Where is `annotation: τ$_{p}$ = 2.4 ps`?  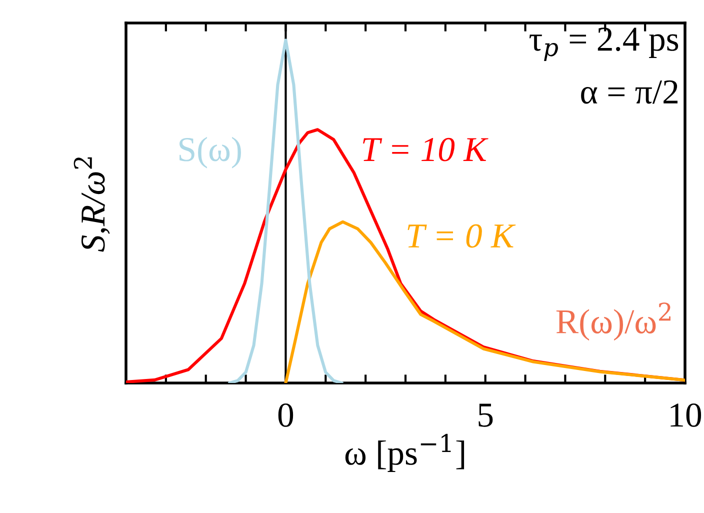 annotation: τ$_{p}$ = 2.4 ps is located at coordinates (603, 45).